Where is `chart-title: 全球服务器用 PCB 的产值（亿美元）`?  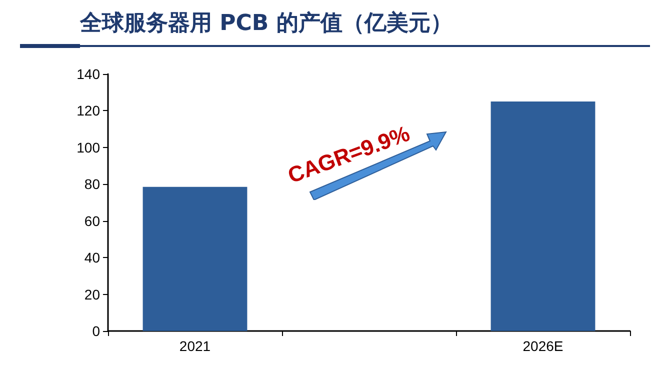 chart-title: 全球服务器用 PCB 的产值（亿美元） is located at coordinates (266, 24).